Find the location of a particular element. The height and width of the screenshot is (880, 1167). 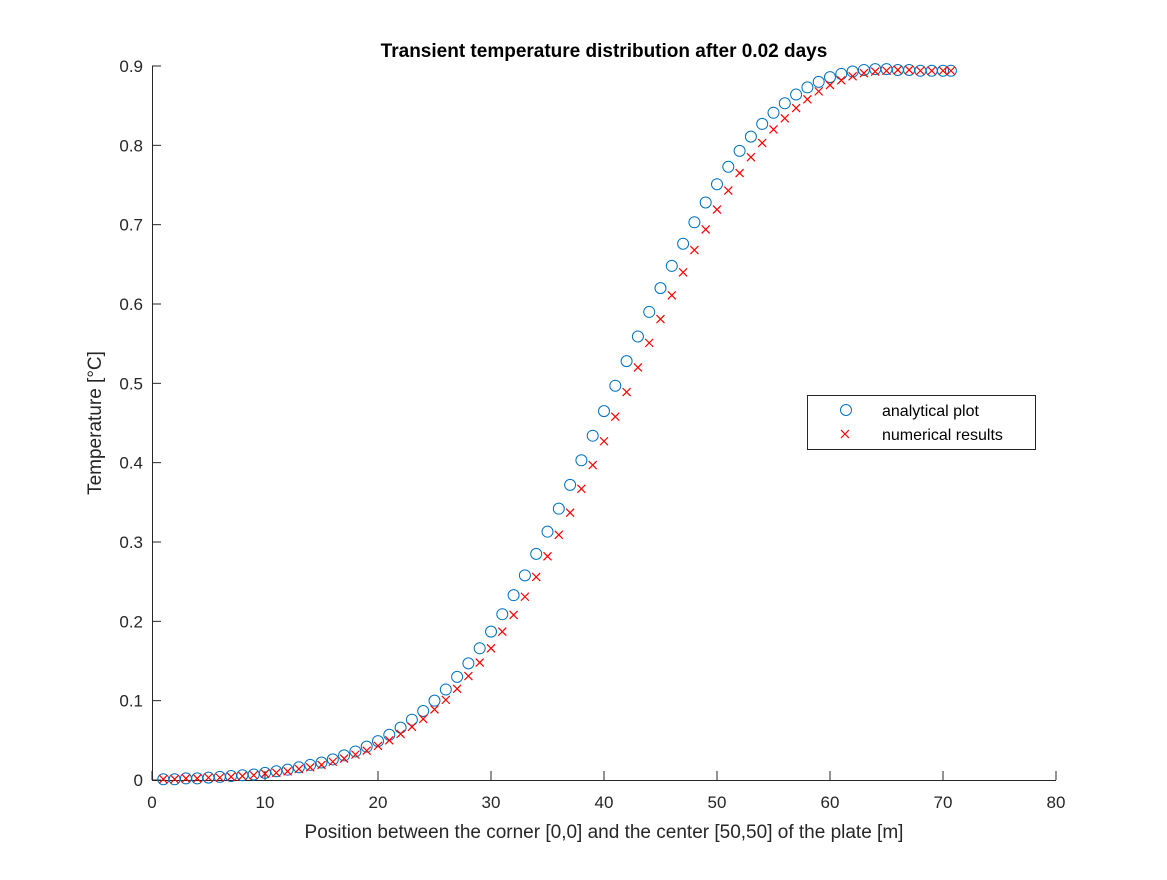

y-tick-label: 0.5 is located at coordinates (131, 383).